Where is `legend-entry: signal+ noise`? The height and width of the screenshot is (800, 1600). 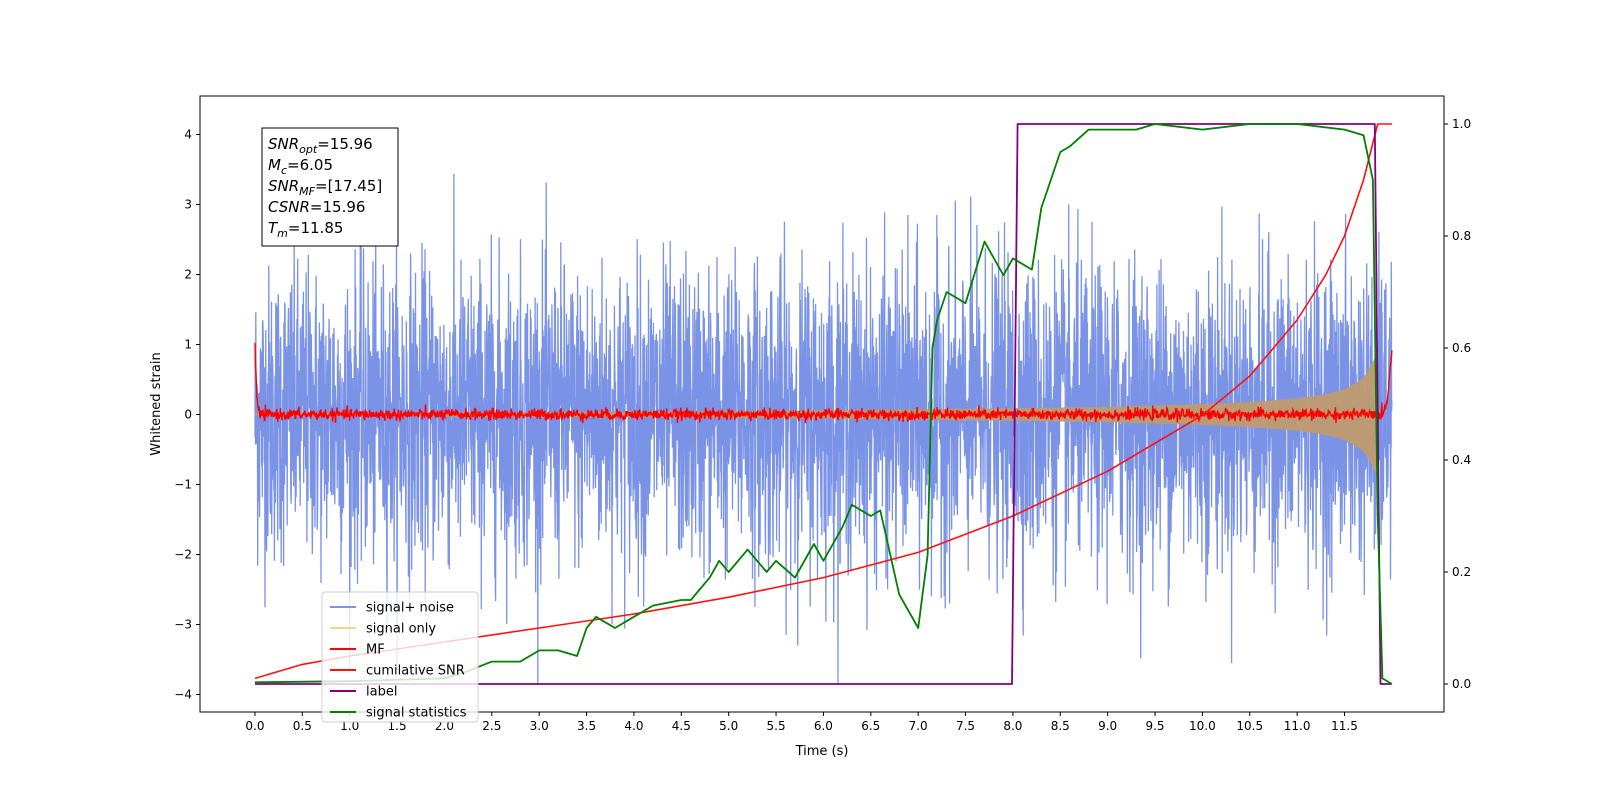
legend-entry: signal+ noise is located at coordinates (410, 608).